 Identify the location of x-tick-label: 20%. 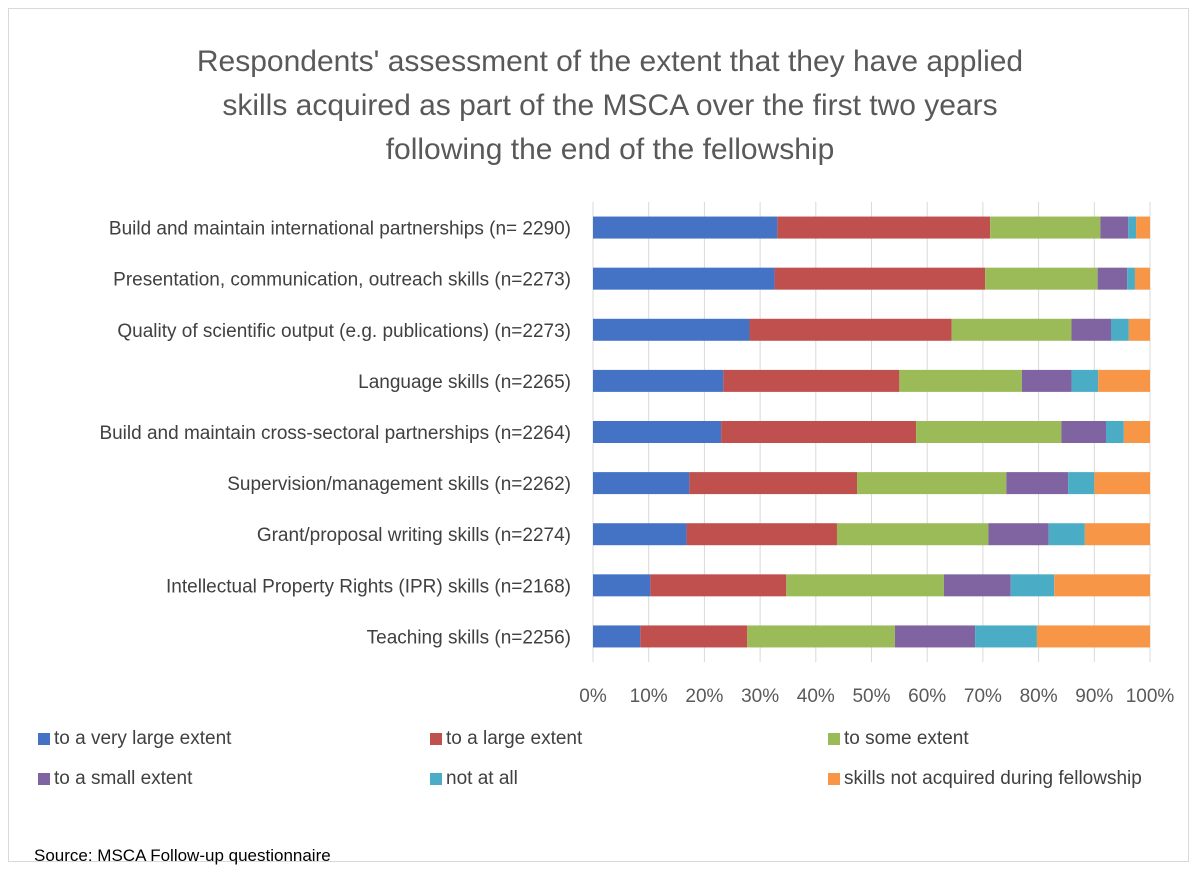
(704, 696).